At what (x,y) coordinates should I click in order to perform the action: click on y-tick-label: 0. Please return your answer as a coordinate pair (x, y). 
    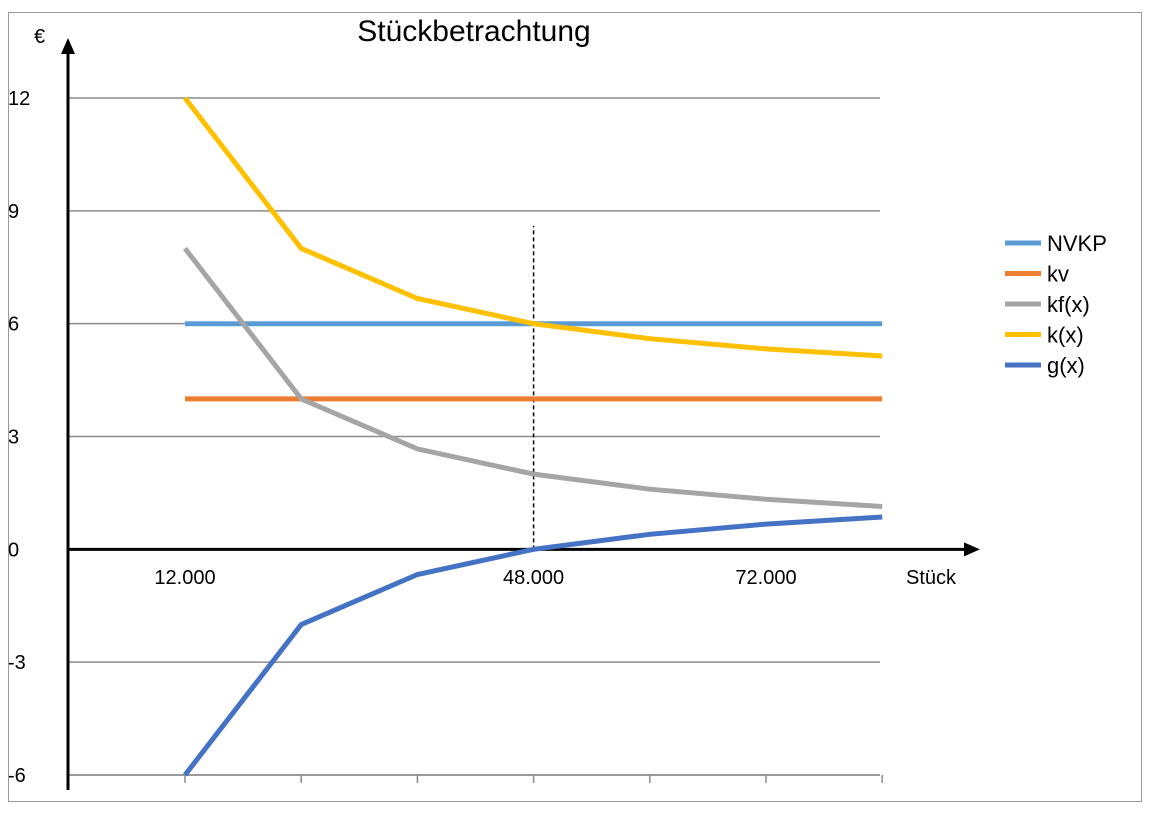
    Looking at the image, I should click on (13, 550).